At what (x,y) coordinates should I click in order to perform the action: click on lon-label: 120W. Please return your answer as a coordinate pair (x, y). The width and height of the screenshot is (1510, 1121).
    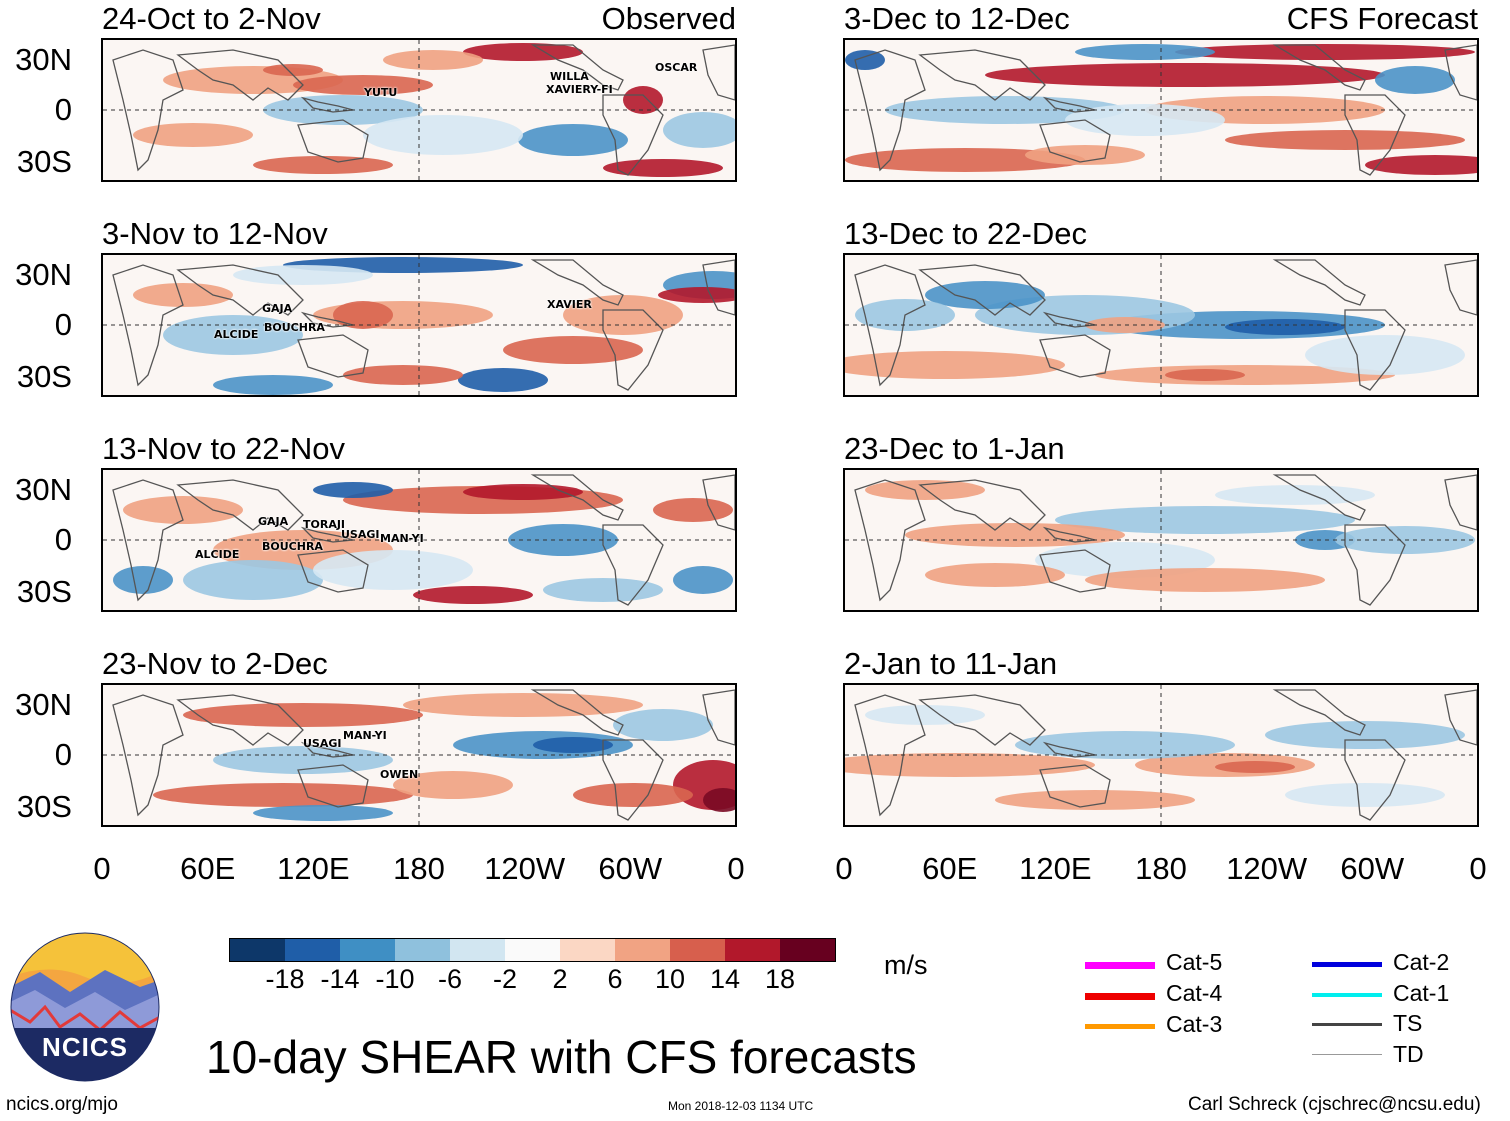
    Looking at the image, I should click on (525, 868).